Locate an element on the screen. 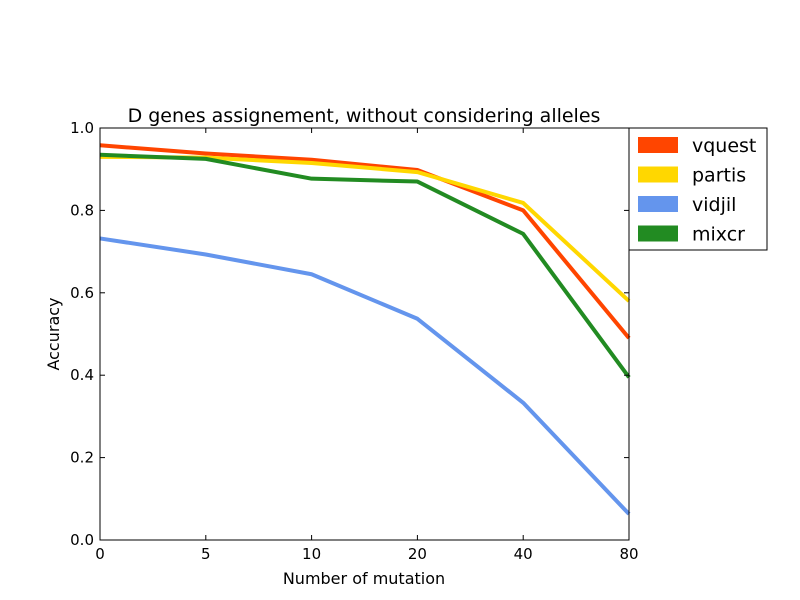 Image resolution: width=800 pixels, height=600 pixels. x-tick-label: 40 is located at coordinates (523, 554).